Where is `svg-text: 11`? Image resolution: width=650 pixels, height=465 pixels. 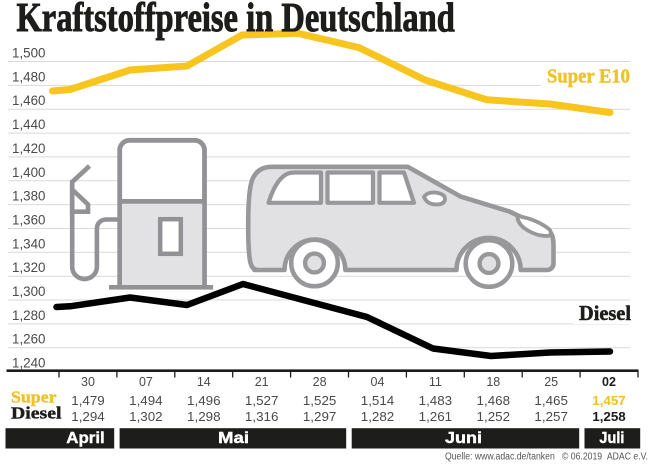
svg-text: 11 is located at coordinates (435, 382).